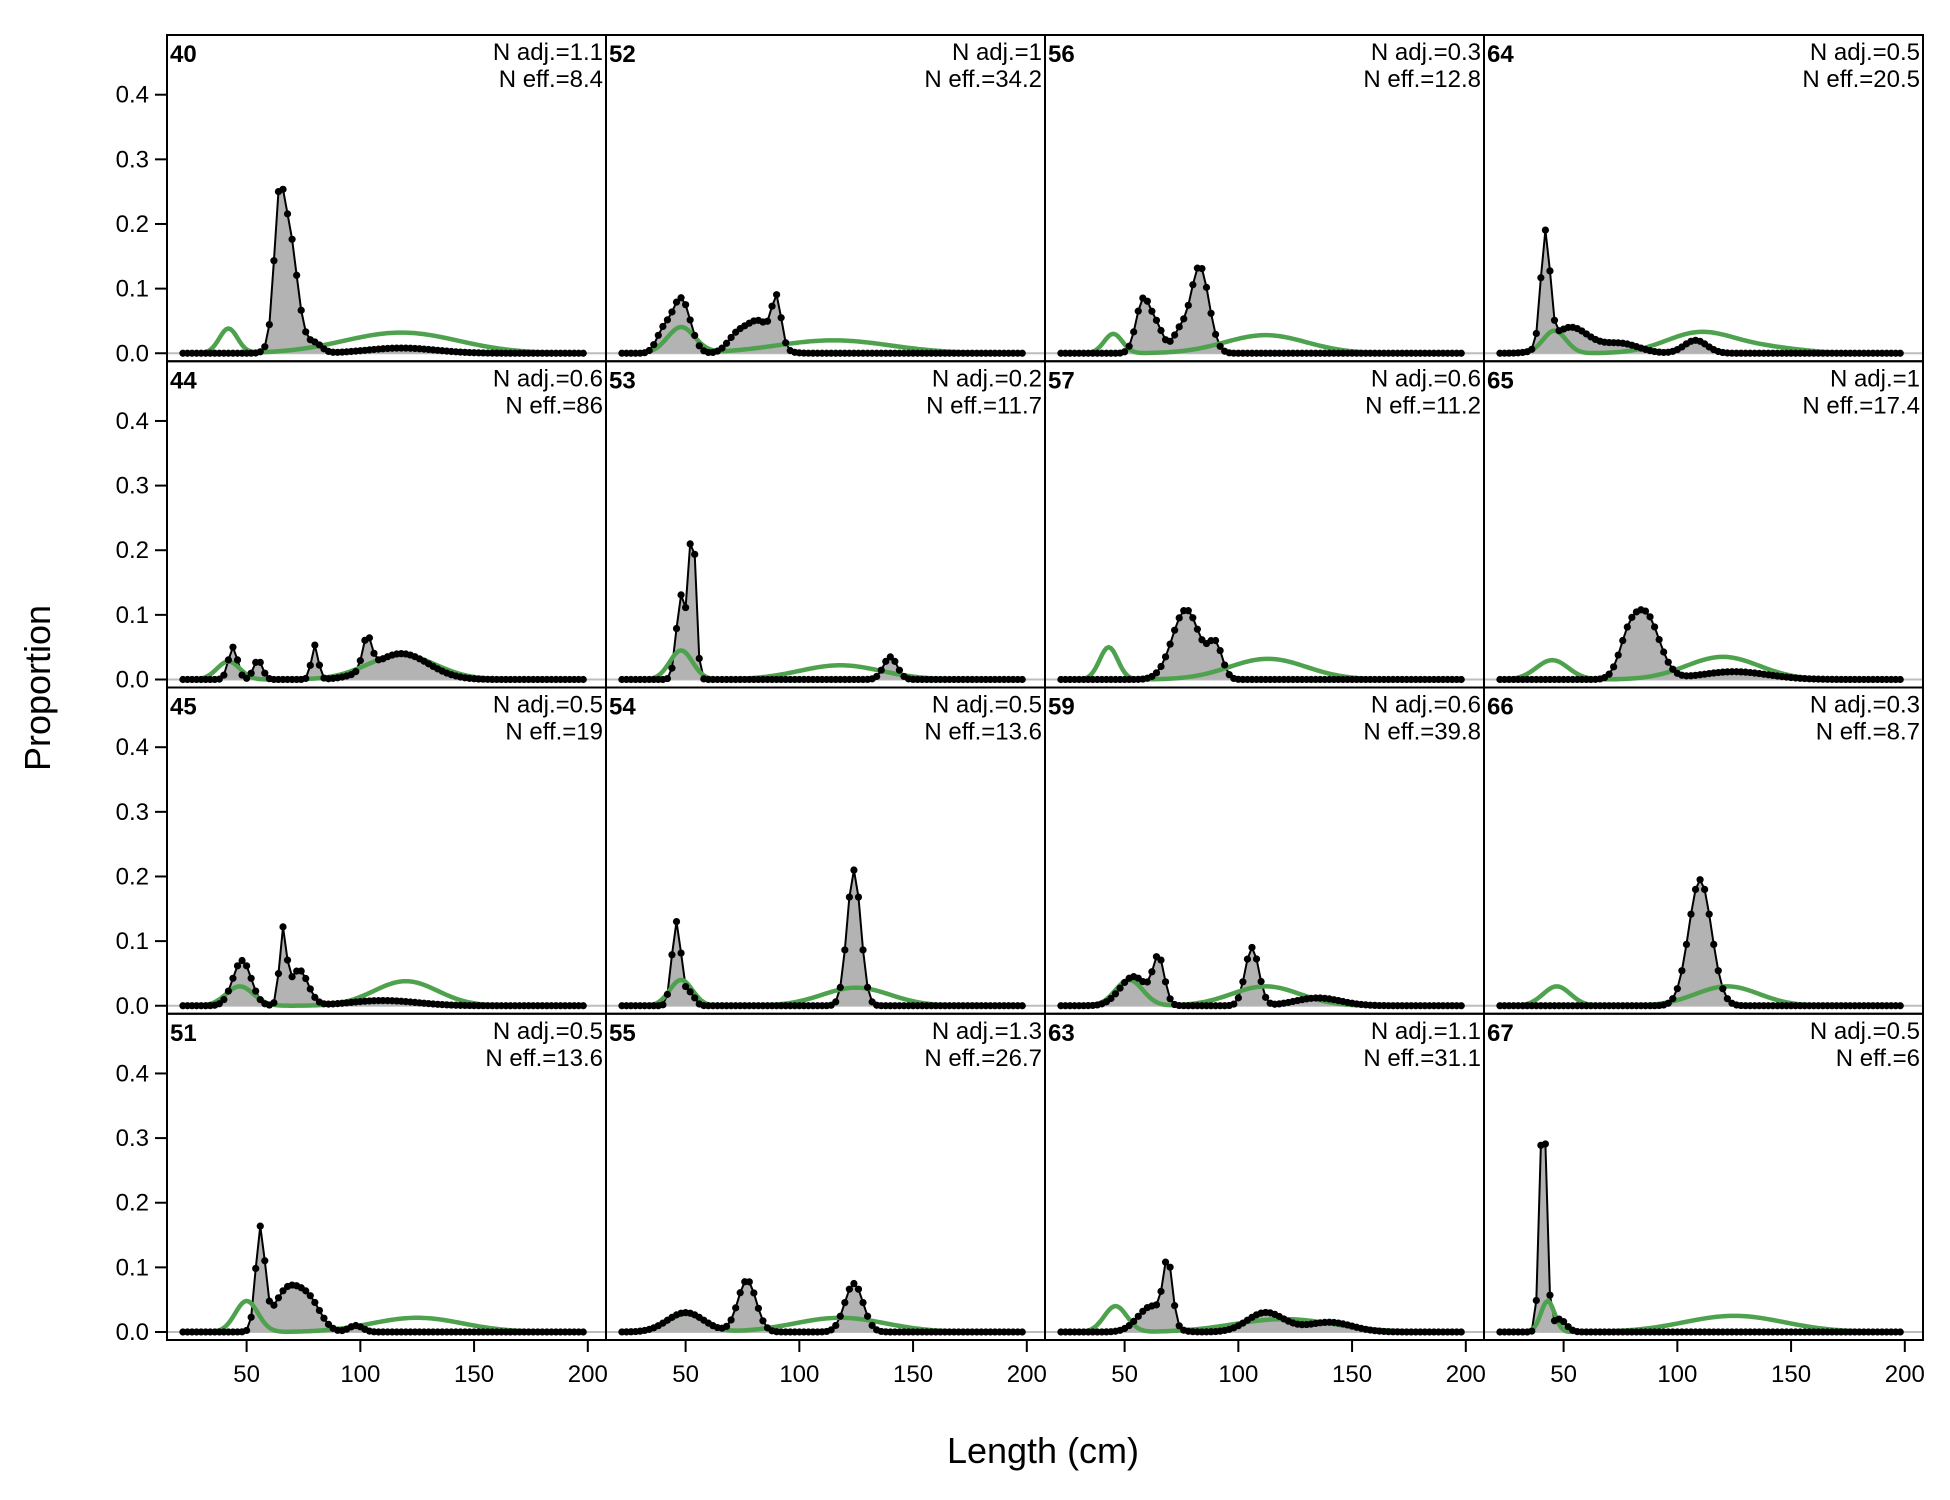  What do you see at coordinates (1426, 378) in the screenshot?
I see `n-adj-label: N adj.=0.6` at bounding box center [1426, 378].